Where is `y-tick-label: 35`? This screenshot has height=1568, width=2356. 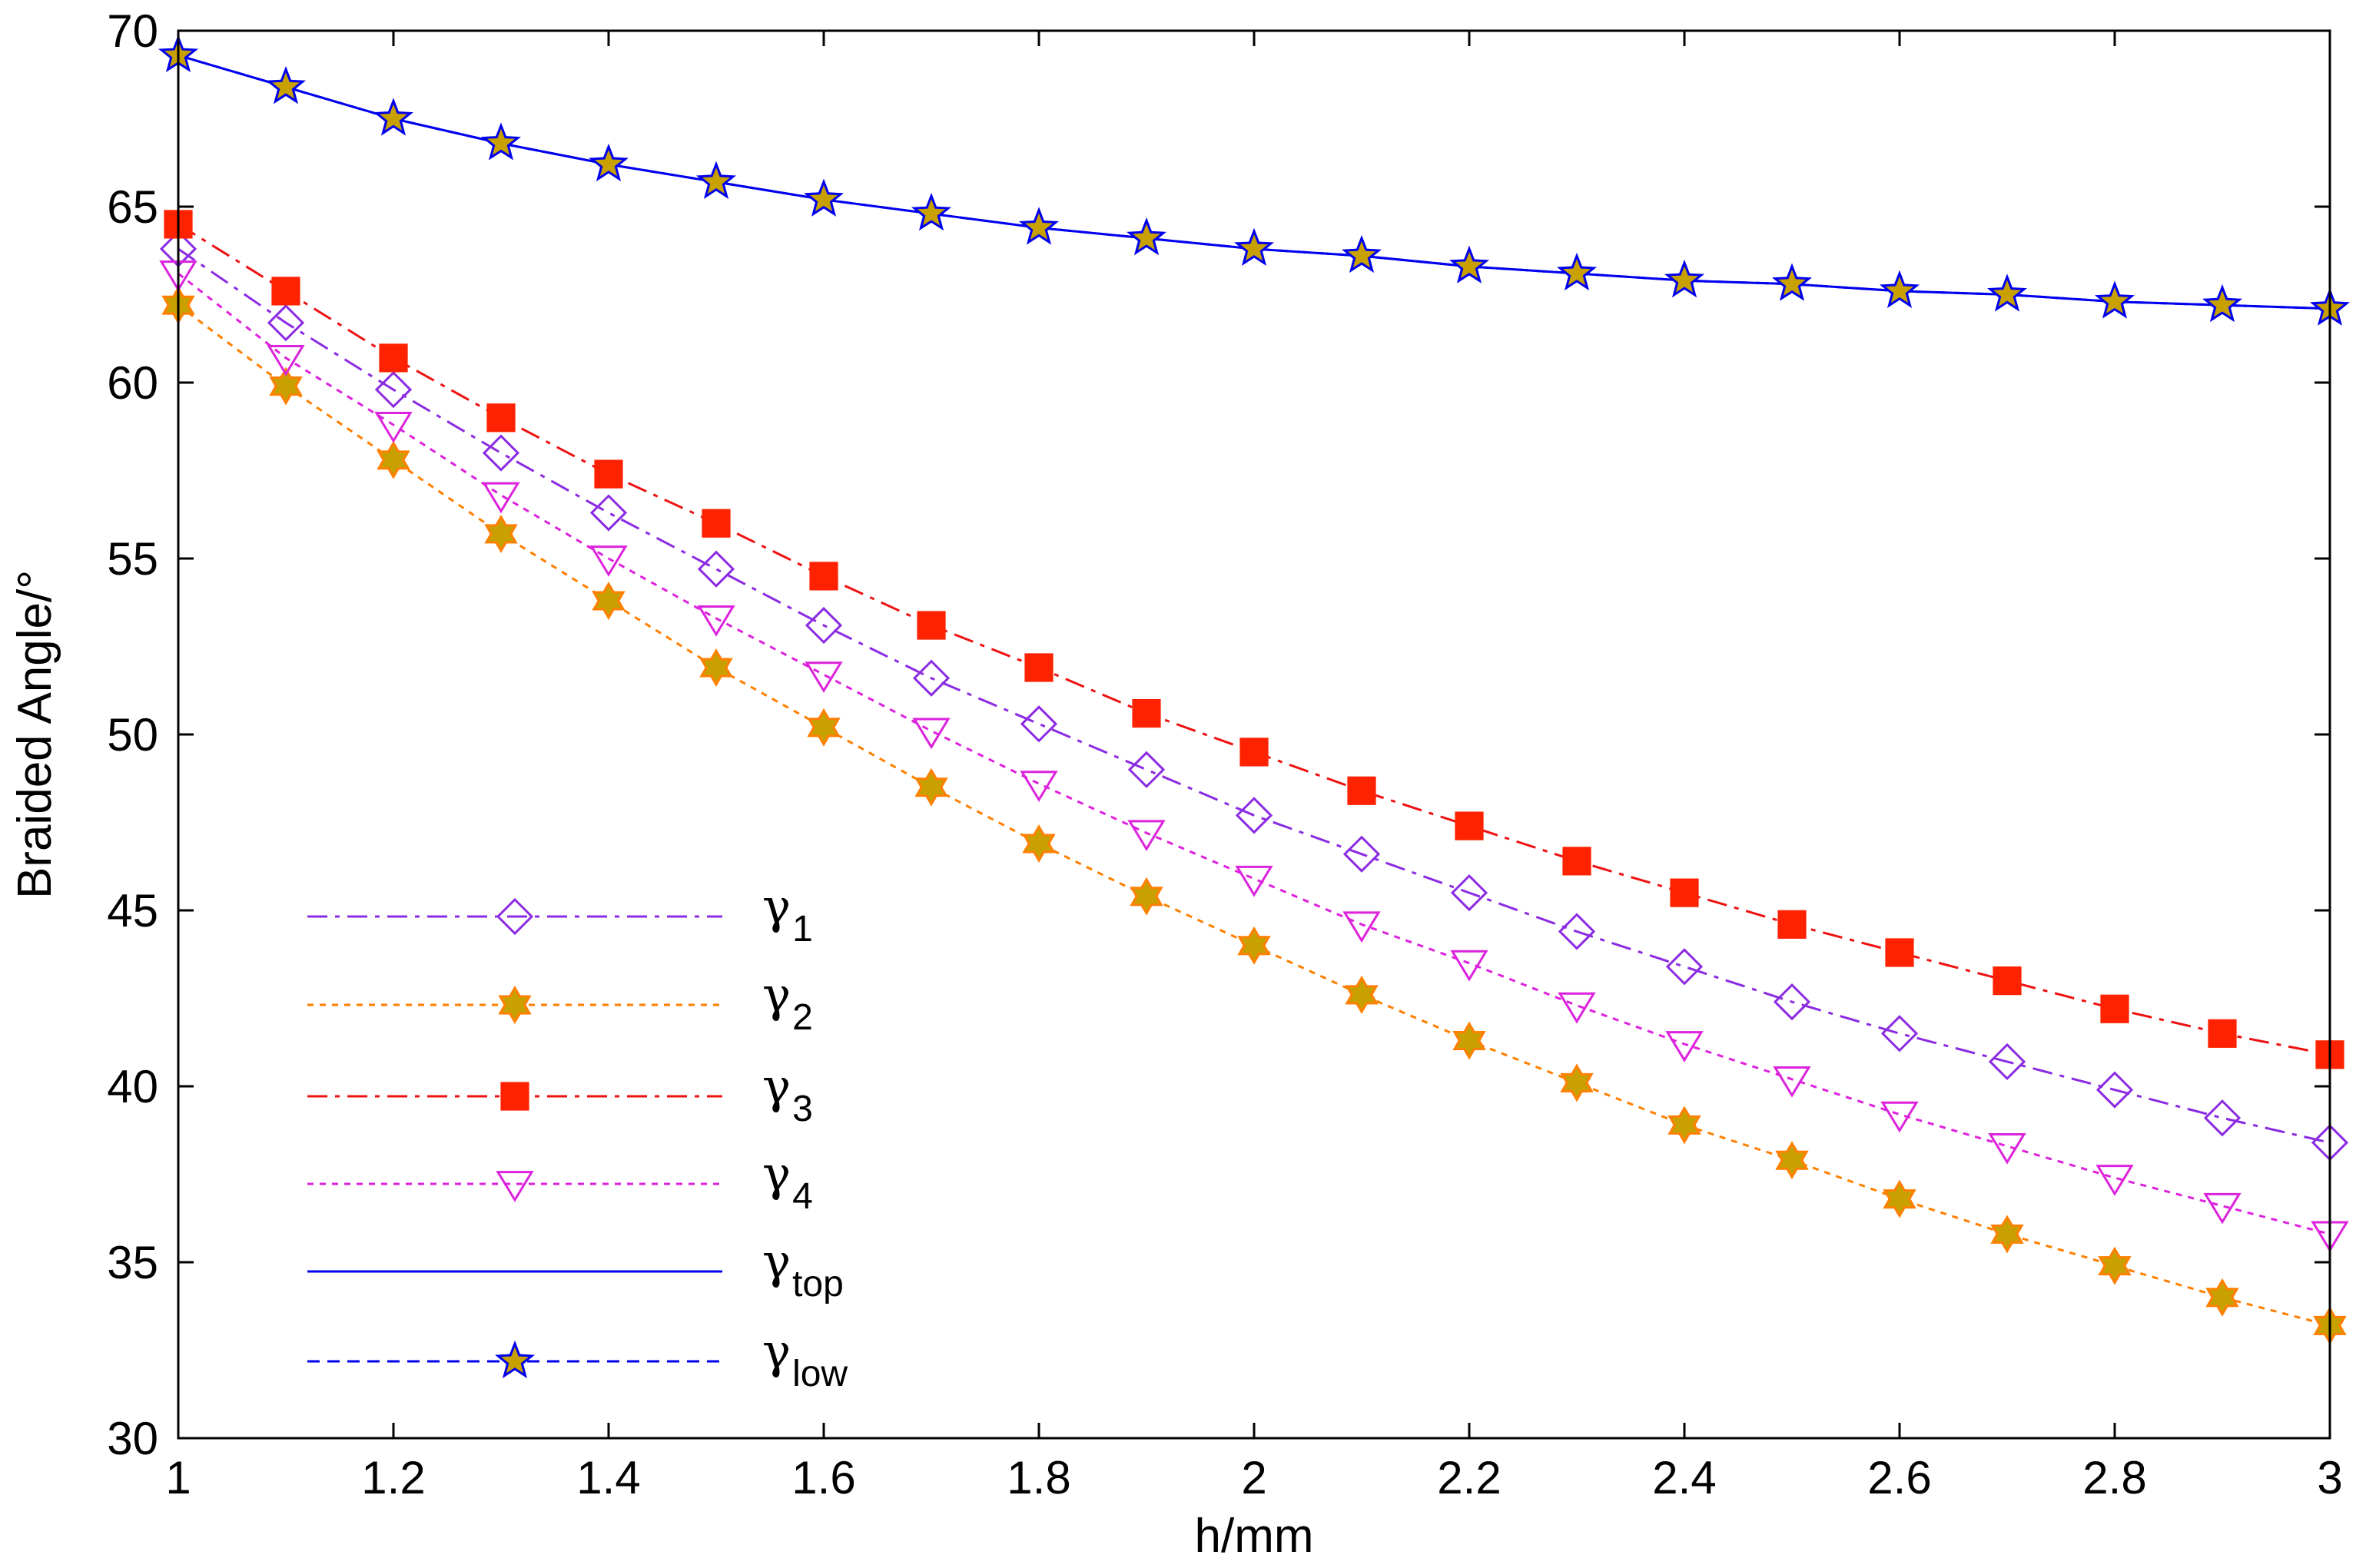 y-tick-label: 35 is located at coordinates (132, 1262).